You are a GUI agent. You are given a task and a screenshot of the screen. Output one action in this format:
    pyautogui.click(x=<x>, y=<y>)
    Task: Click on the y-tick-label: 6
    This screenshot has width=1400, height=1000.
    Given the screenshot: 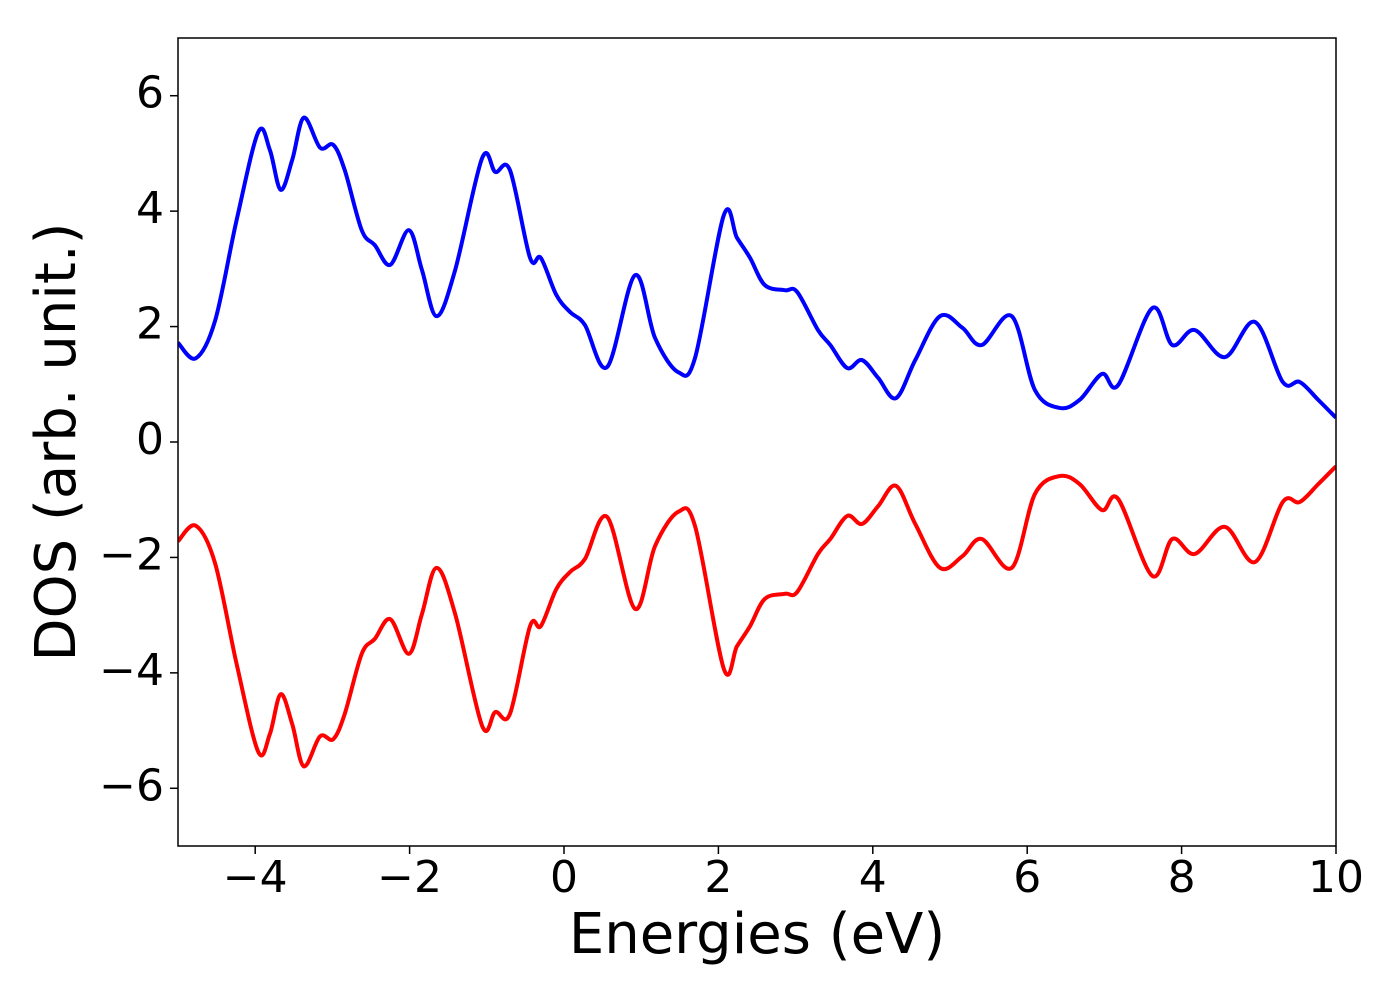 What is the action you would take?
    pyautogui.click(x=150, y=93)
    